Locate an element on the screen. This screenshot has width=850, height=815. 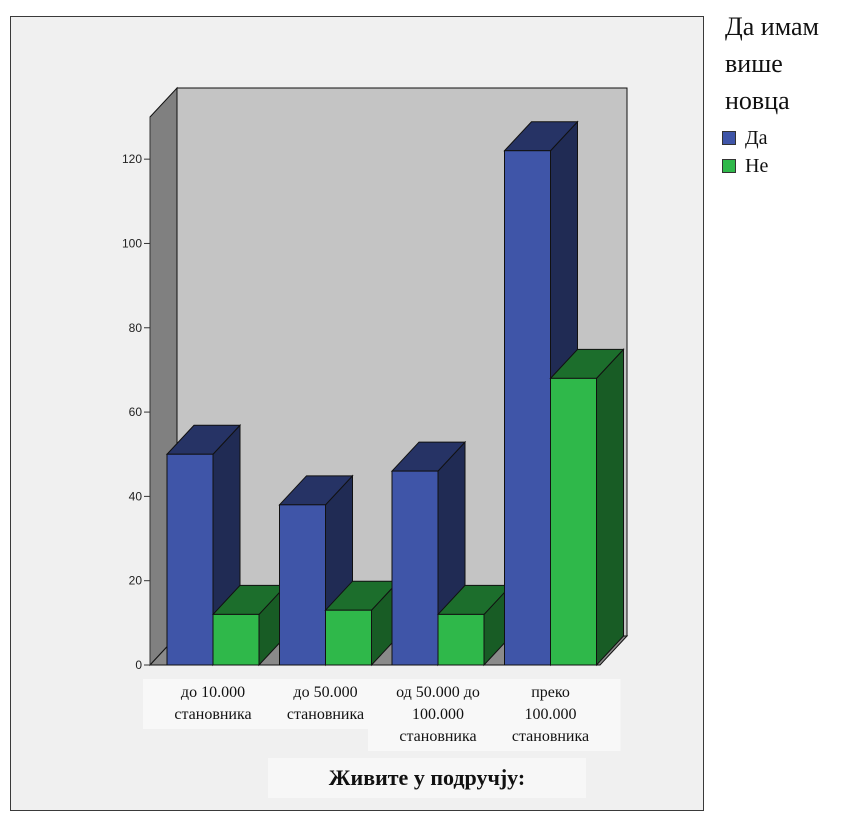
legend-title-line: више is located at coordinates (754, 63).